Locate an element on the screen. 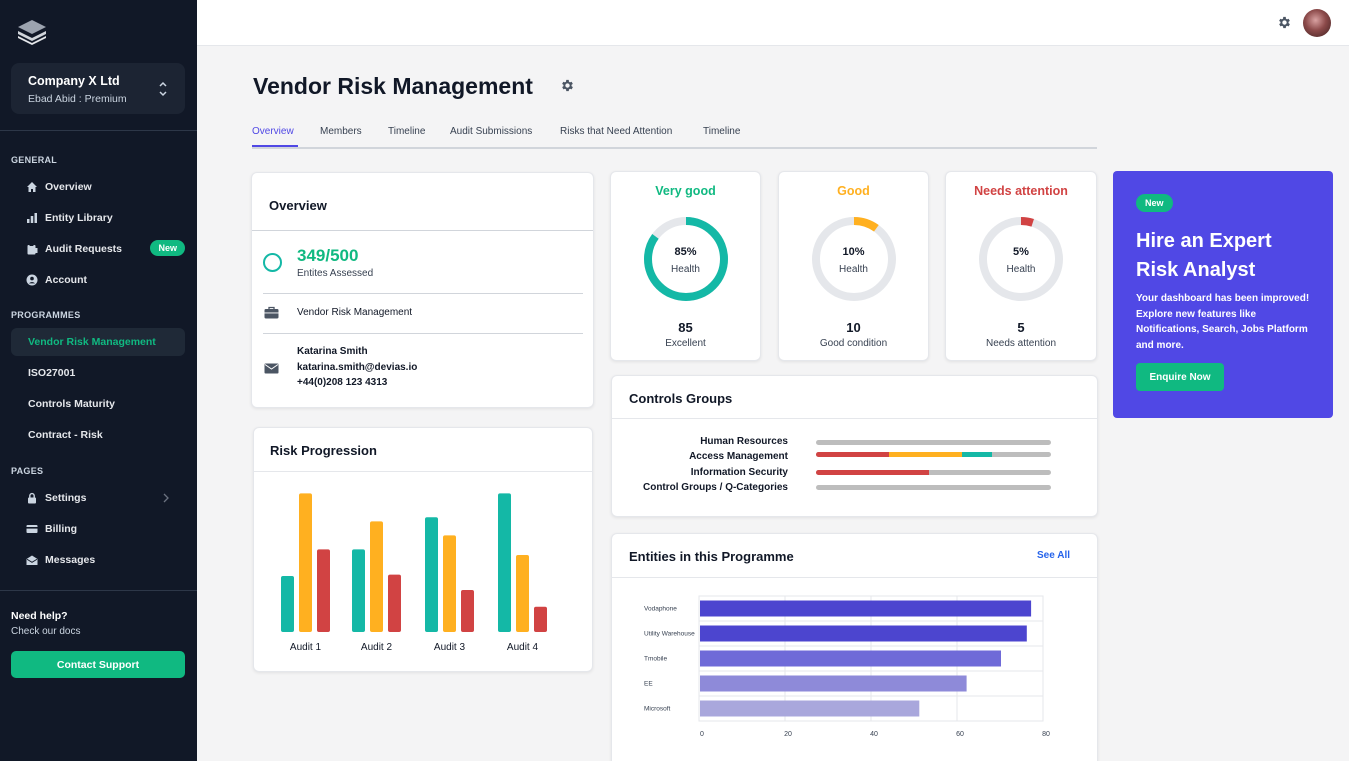 The height and width of the screenshot is (761, 1349). x-tick-label: 60 is located at coordinates (960, 734).